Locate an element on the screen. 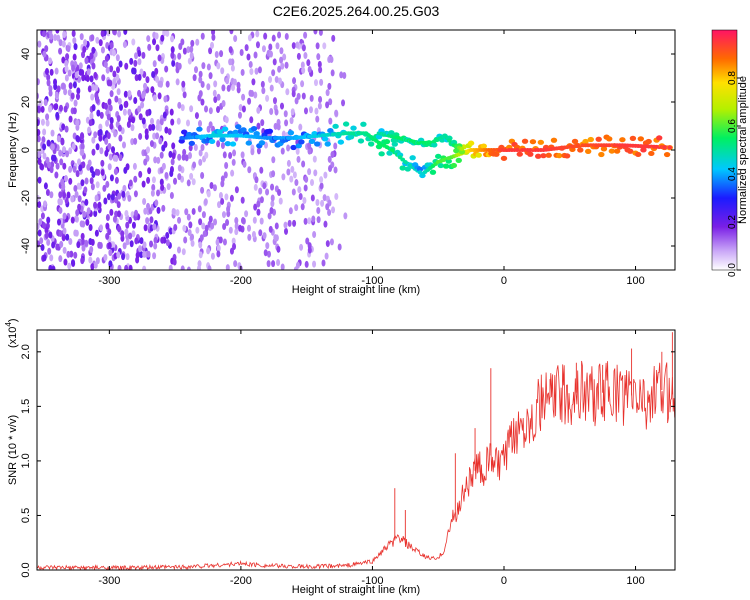 This screenshot has width=750, height=600. colorbar-tick-label: 0.6 is located at coordinates (732, 126).